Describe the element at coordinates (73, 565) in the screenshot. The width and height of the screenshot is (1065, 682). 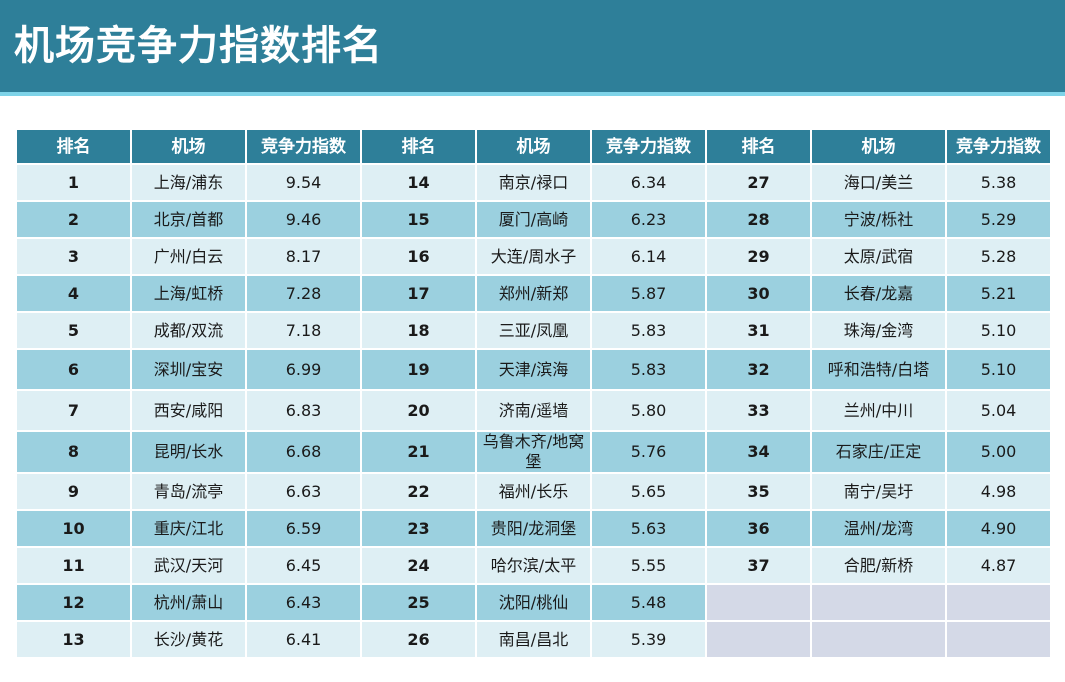
I see `rank-cell: 11` at that location.